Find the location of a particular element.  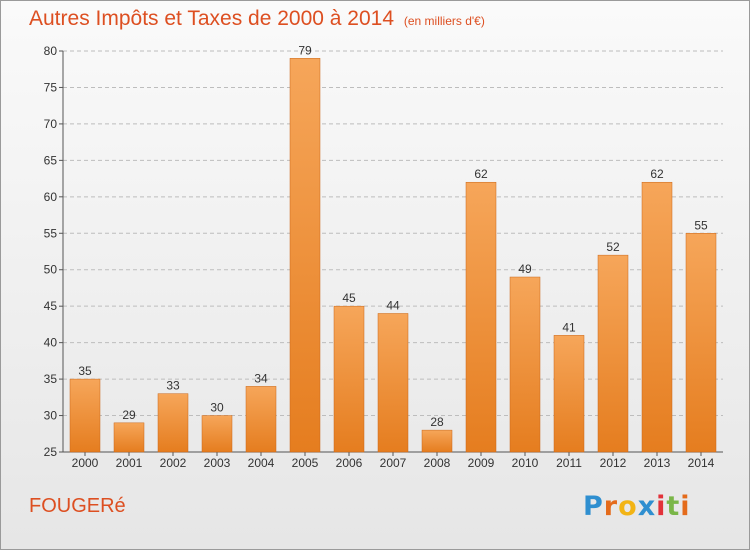

bar-value-label: 49 is located at coordinates (525, 269).